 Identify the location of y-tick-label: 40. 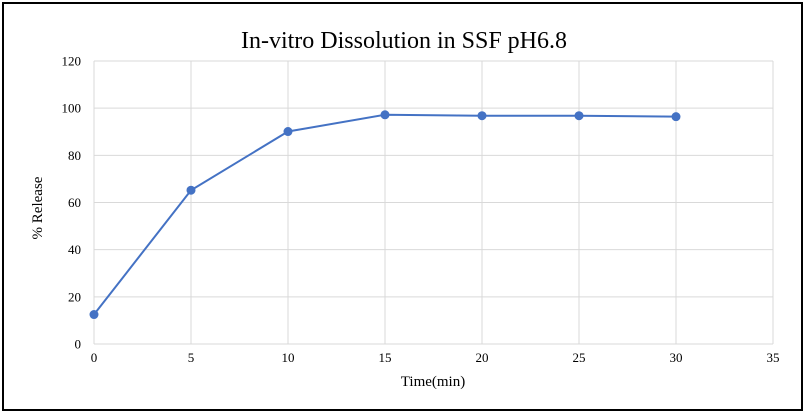
(74, 249).